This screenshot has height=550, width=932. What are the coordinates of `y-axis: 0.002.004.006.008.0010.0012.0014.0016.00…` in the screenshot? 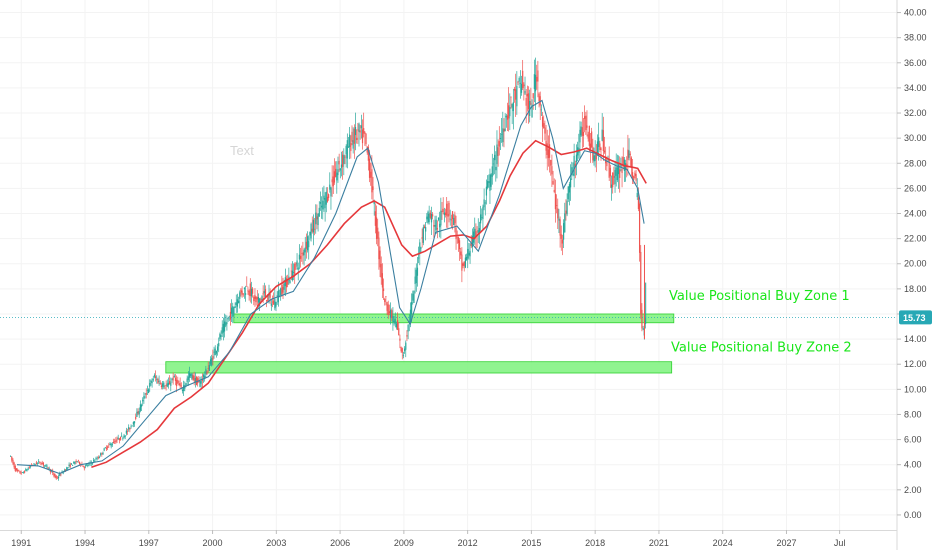 It's located at (912, 264).